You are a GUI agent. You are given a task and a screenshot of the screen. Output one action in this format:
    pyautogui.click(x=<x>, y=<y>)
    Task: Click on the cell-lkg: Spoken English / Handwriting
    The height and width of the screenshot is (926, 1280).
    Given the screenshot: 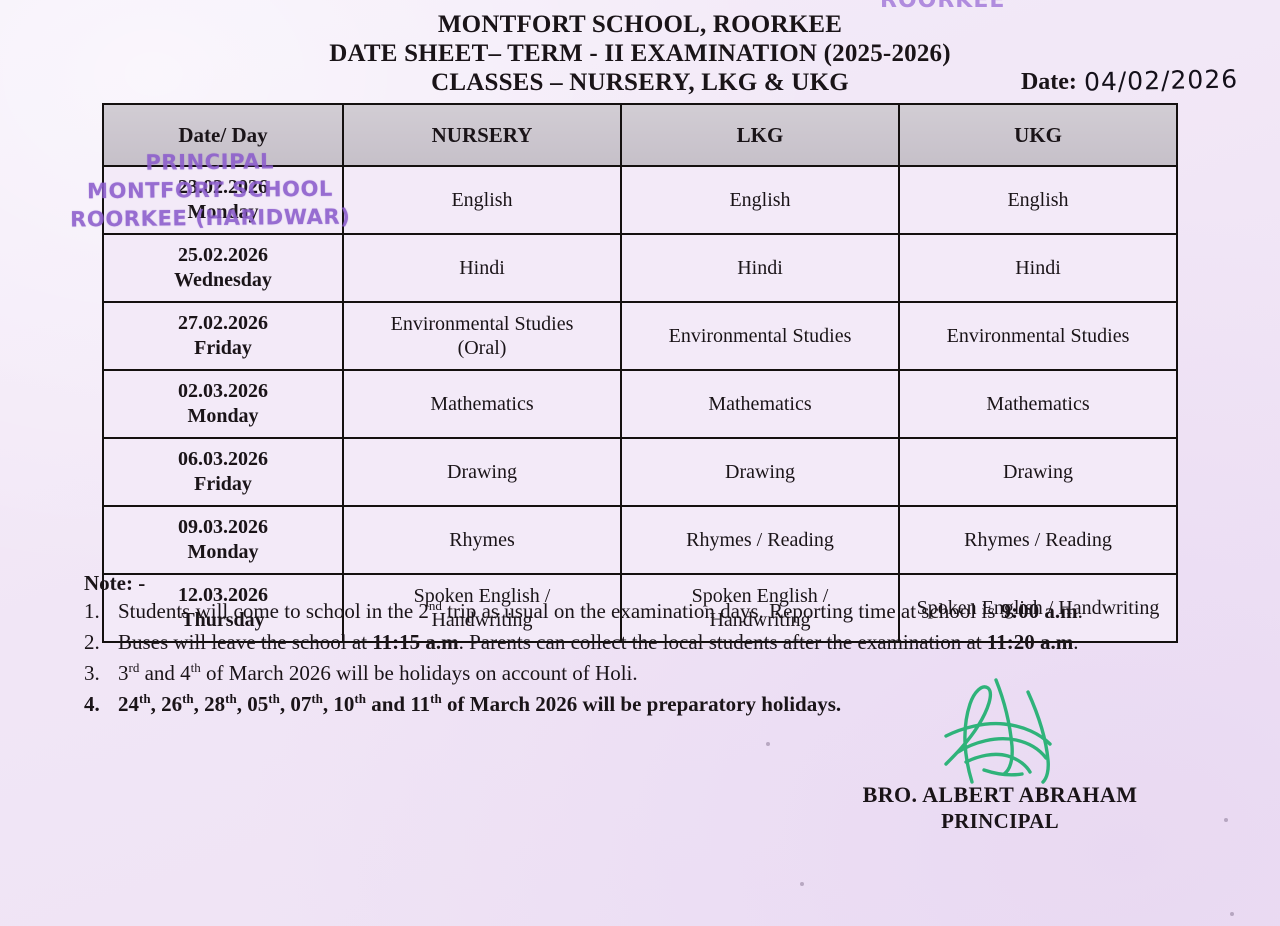 What is the action you would take?
    pyautogui.click(x=760, y=608)
    